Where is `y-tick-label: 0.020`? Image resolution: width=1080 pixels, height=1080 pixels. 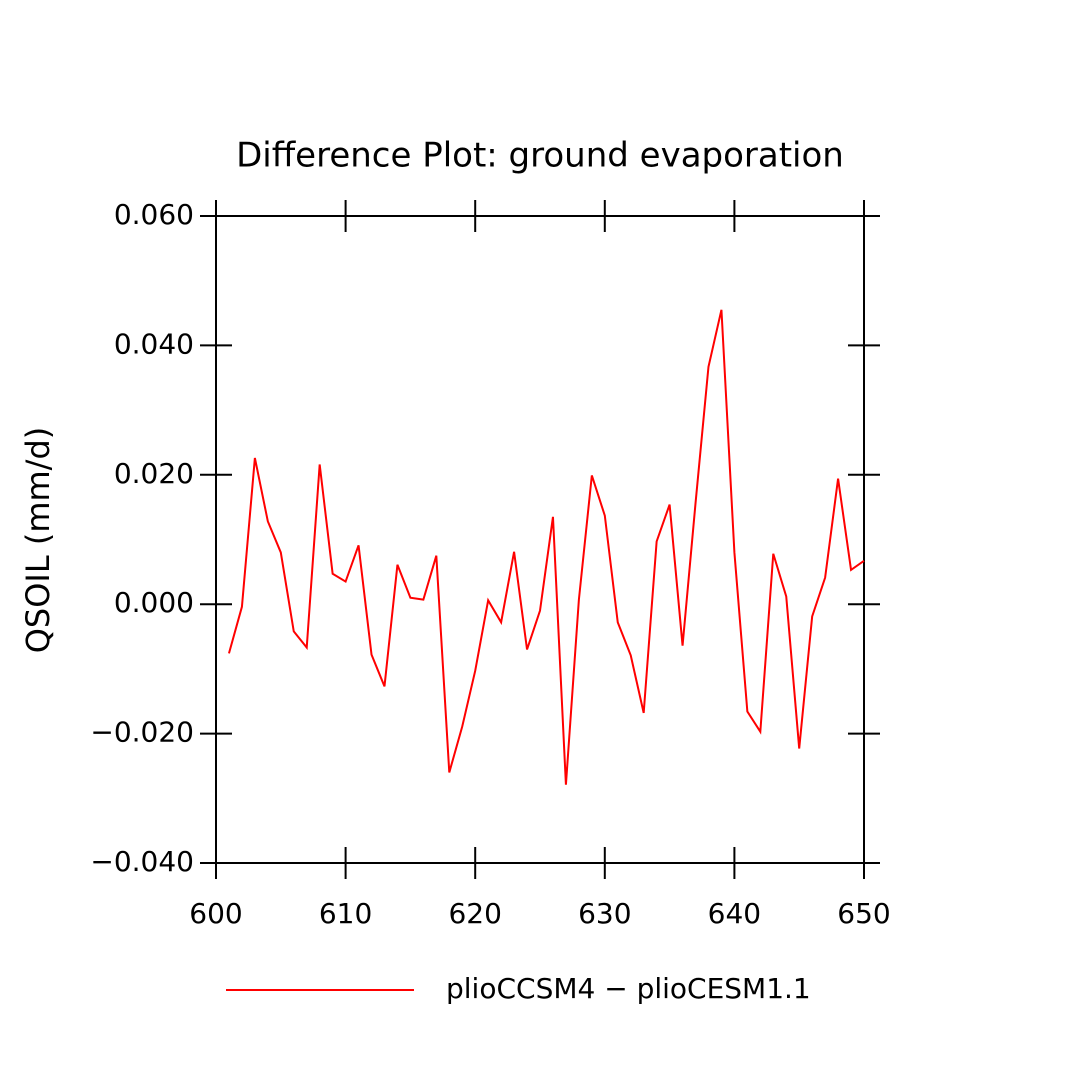
y-tick-label: 0.020 is located at coordinates (154, 473).